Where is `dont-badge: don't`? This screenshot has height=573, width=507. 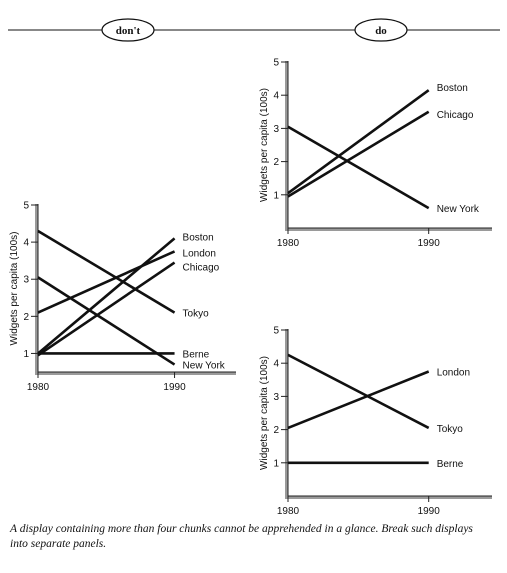
dont-badge: don't is located at coordinates (128, 30).